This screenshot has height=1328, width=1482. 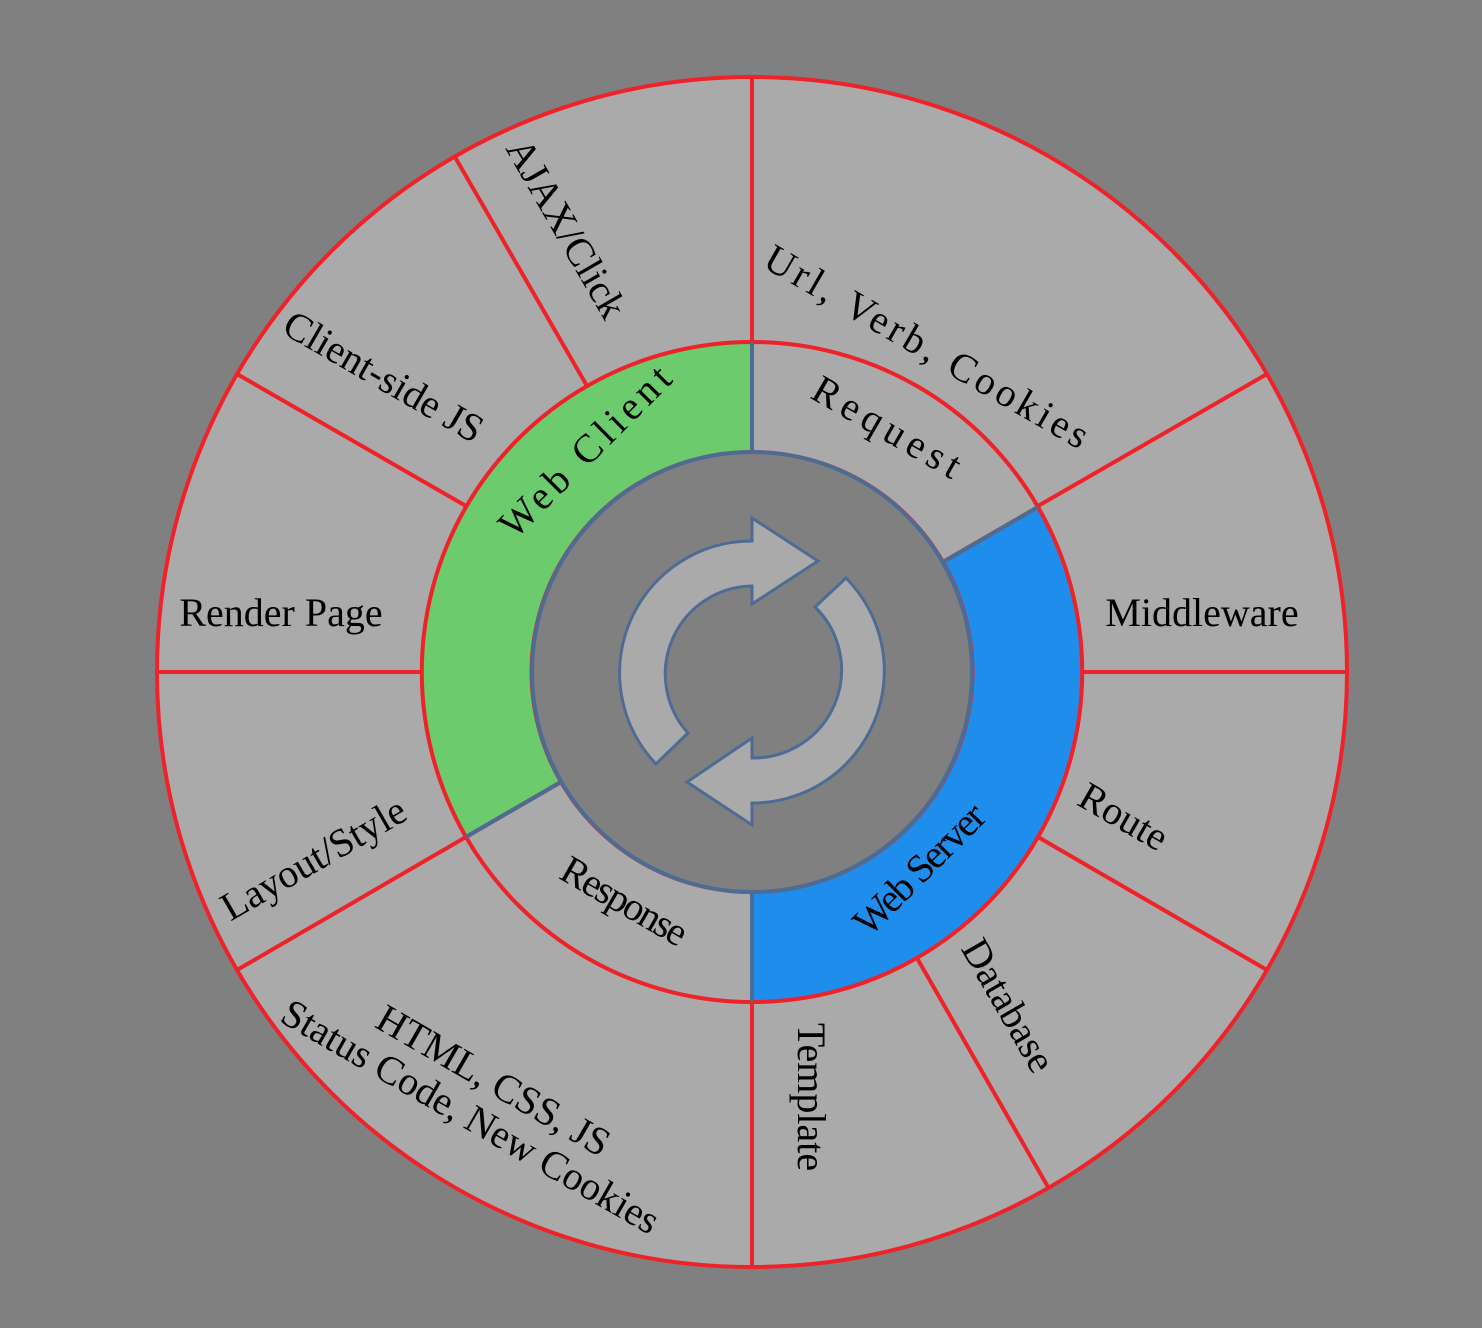 I want to click on center-circle, so click(x=752, y=672).